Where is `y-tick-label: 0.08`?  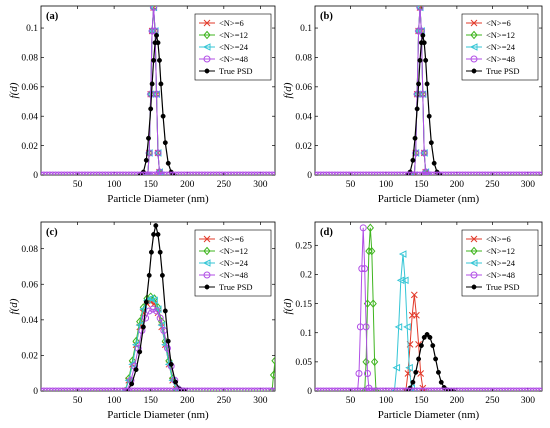 y-tick-label: 0.08 is located at coordinates (29, 59).